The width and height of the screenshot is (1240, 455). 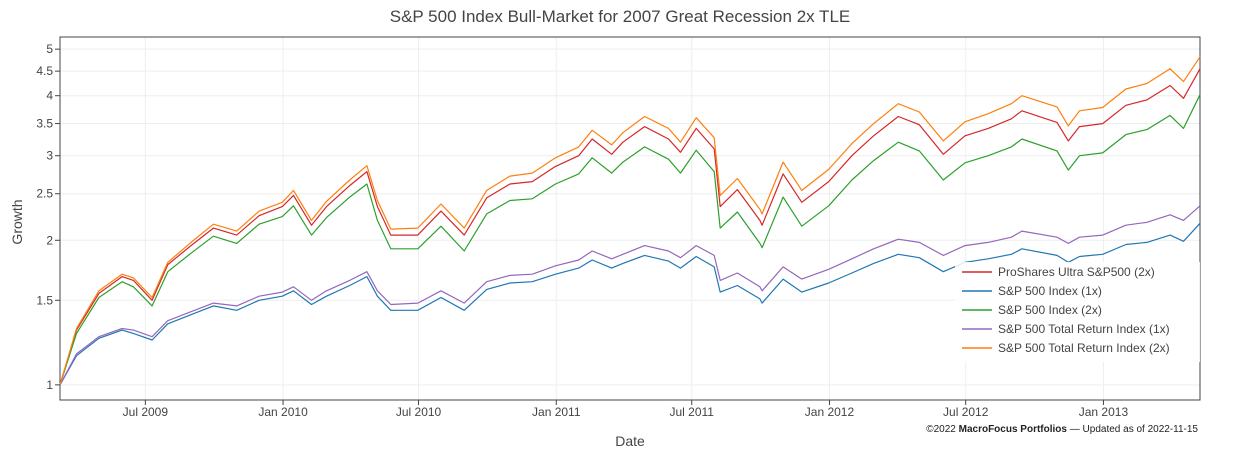 I want to click on legend-label: S&P 500 Index (2x), so click(x=1050, y=310).